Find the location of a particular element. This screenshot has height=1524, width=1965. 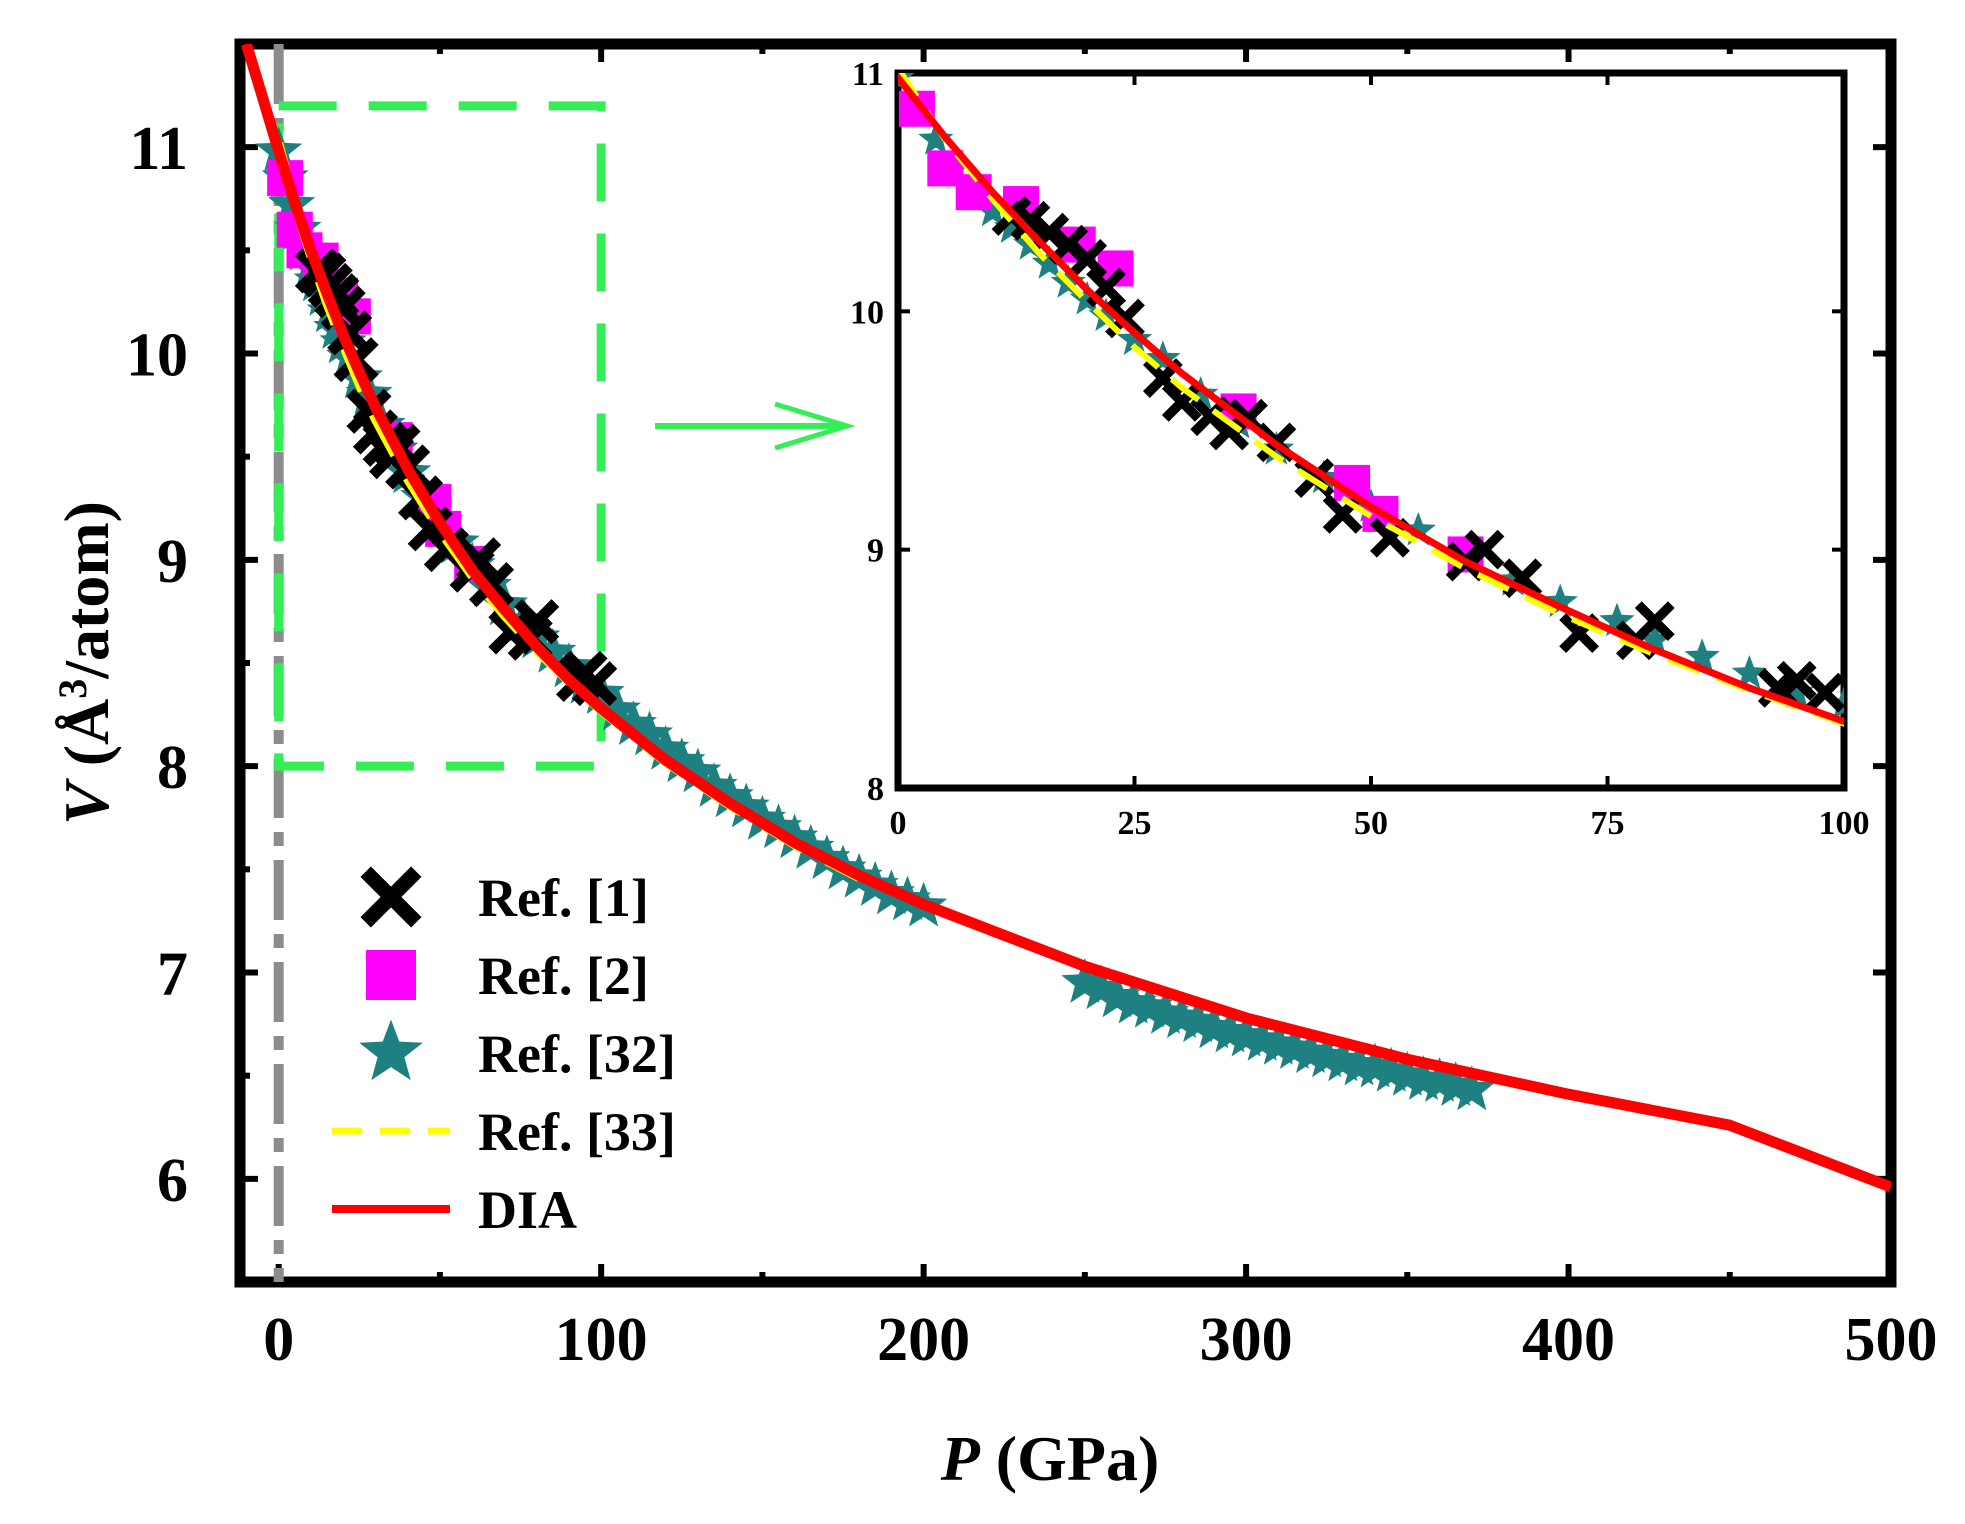

x-tick-label: 400 is located at coordinates (1568, 1340).